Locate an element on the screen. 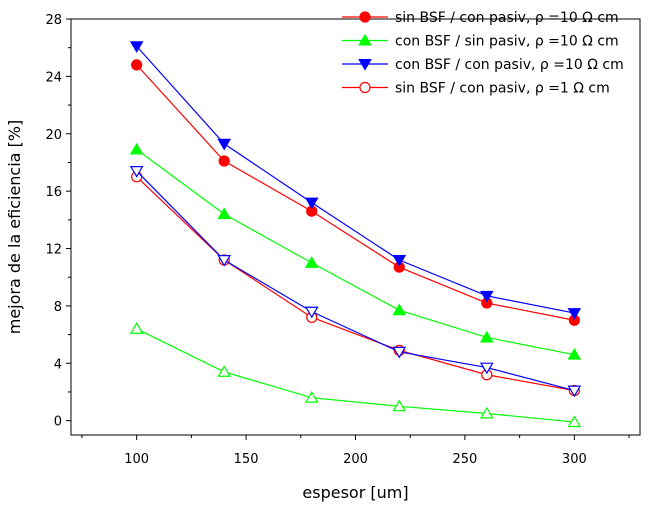 The width and height of the screenshot is (666, 507). x-tick-label: 300 is located at coordinates (574, 459).